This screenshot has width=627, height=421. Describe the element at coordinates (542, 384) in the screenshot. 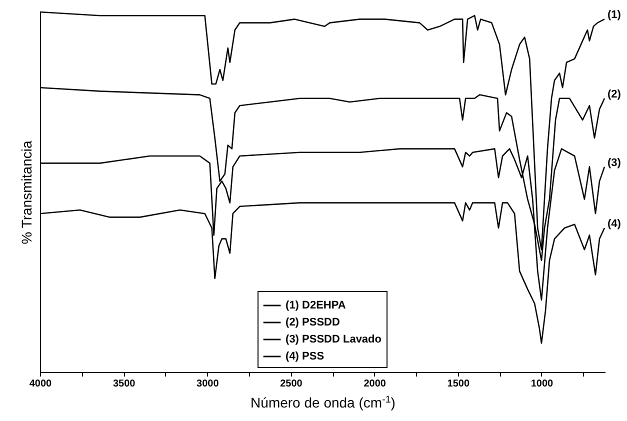

I see `x-tick-label: 1000` at that location.